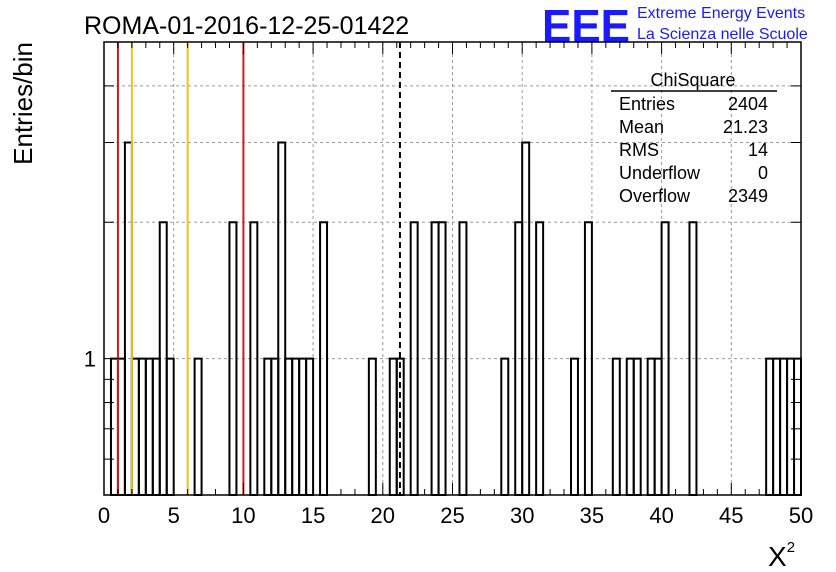  Describe the element at coordinates (246, 26) in the screenshot. I see `chart-title: ROMA-01-2016-12-25-01422` at that location.